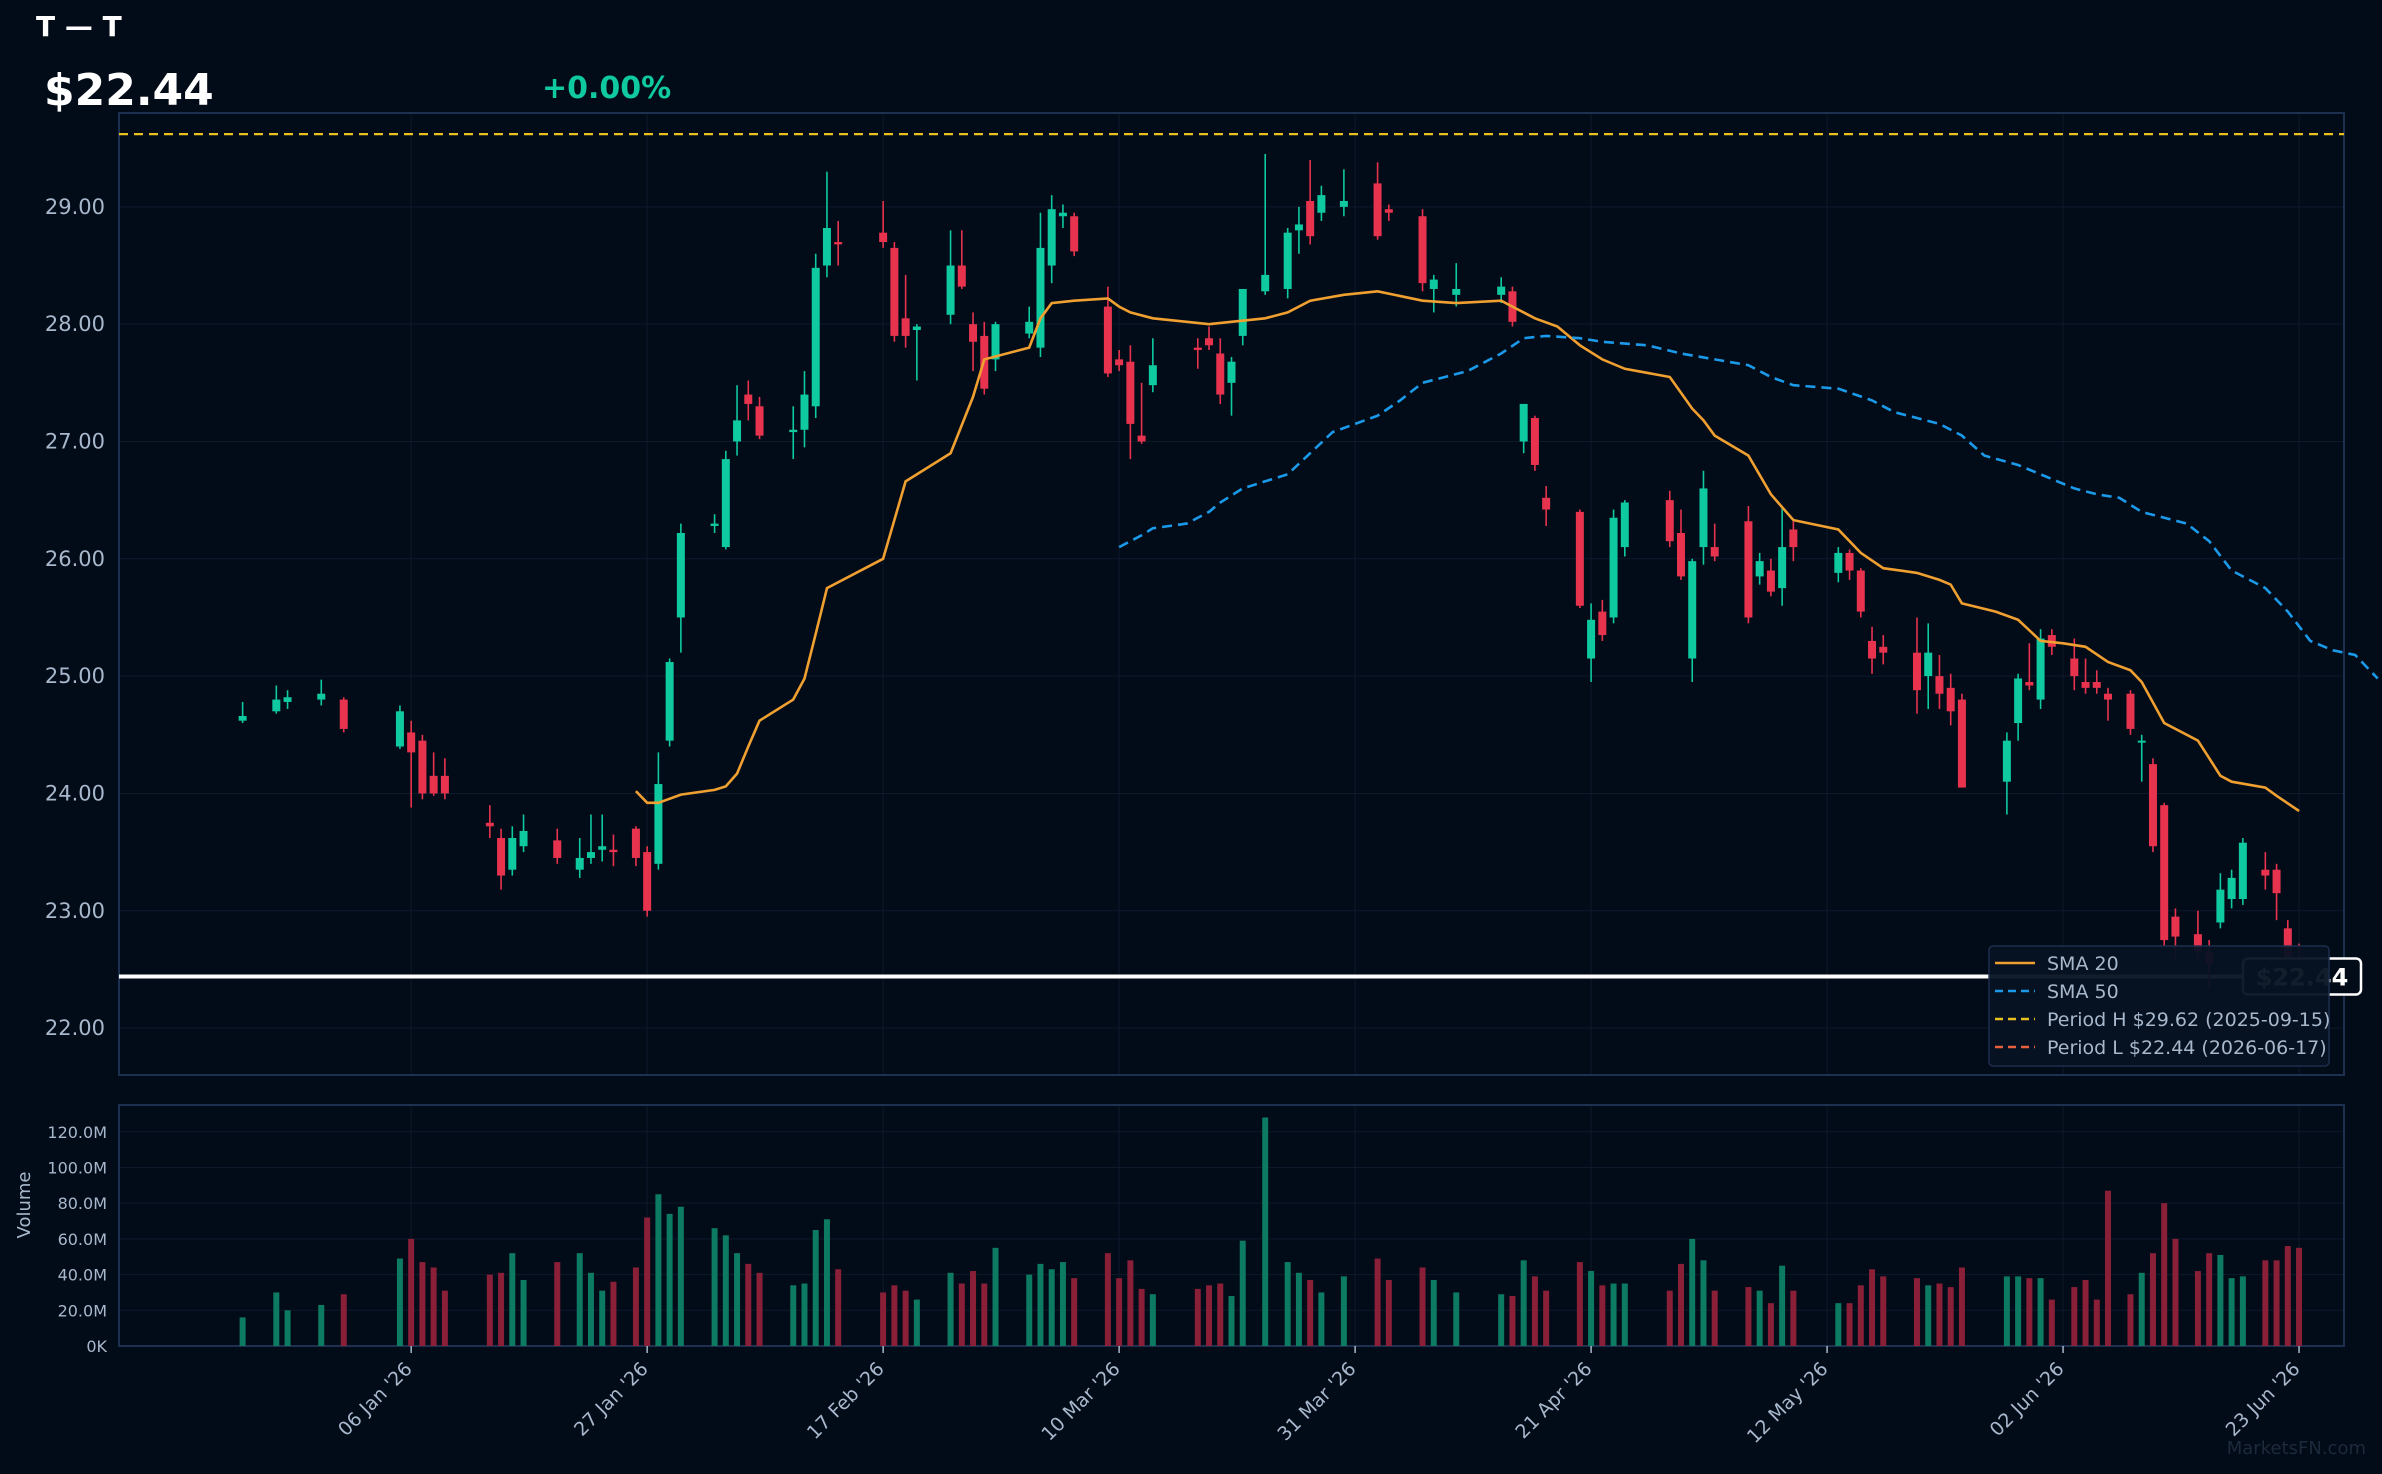 The width and height of the screenshot is (2382, 1474). I want to click on volume-tick-label: 0K, so click(96, 1346).